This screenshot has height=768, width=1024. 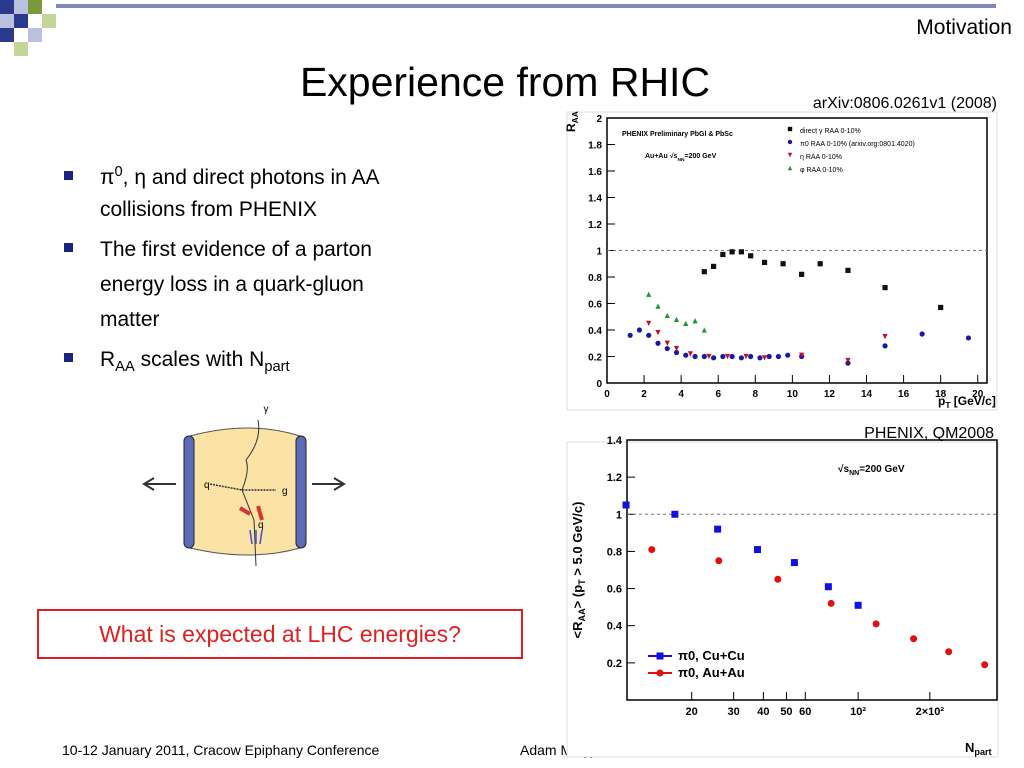 I want to click on y-tick-label: 0.2, so click(x=595, y=358).